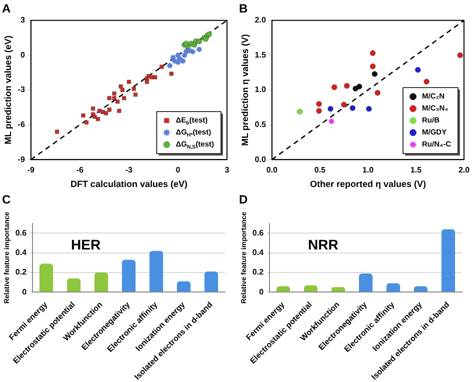 The height and width of the screenshot is (382, 474). Describe the element at coordinates (464, 170) in the screenshot. I see `x-tick-label: 2.0` at that location.